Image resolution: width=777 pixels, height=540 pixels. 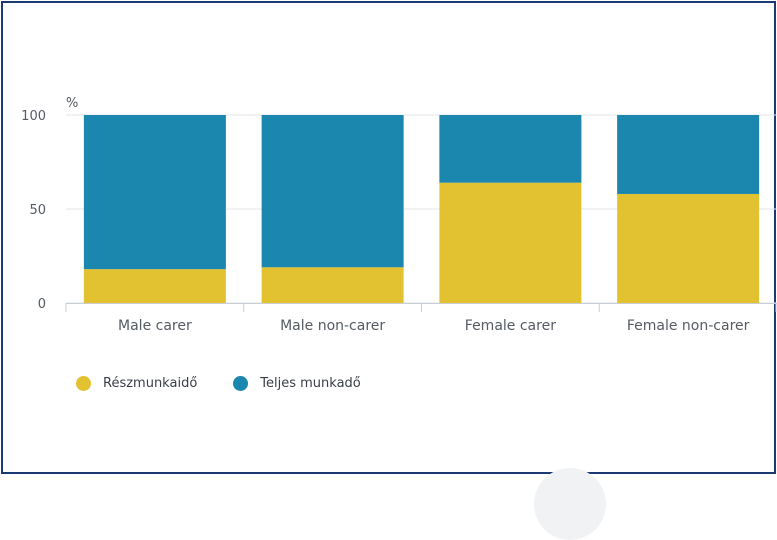 I want to click on legend-swatch-full-time, so click(x=241, y=383).